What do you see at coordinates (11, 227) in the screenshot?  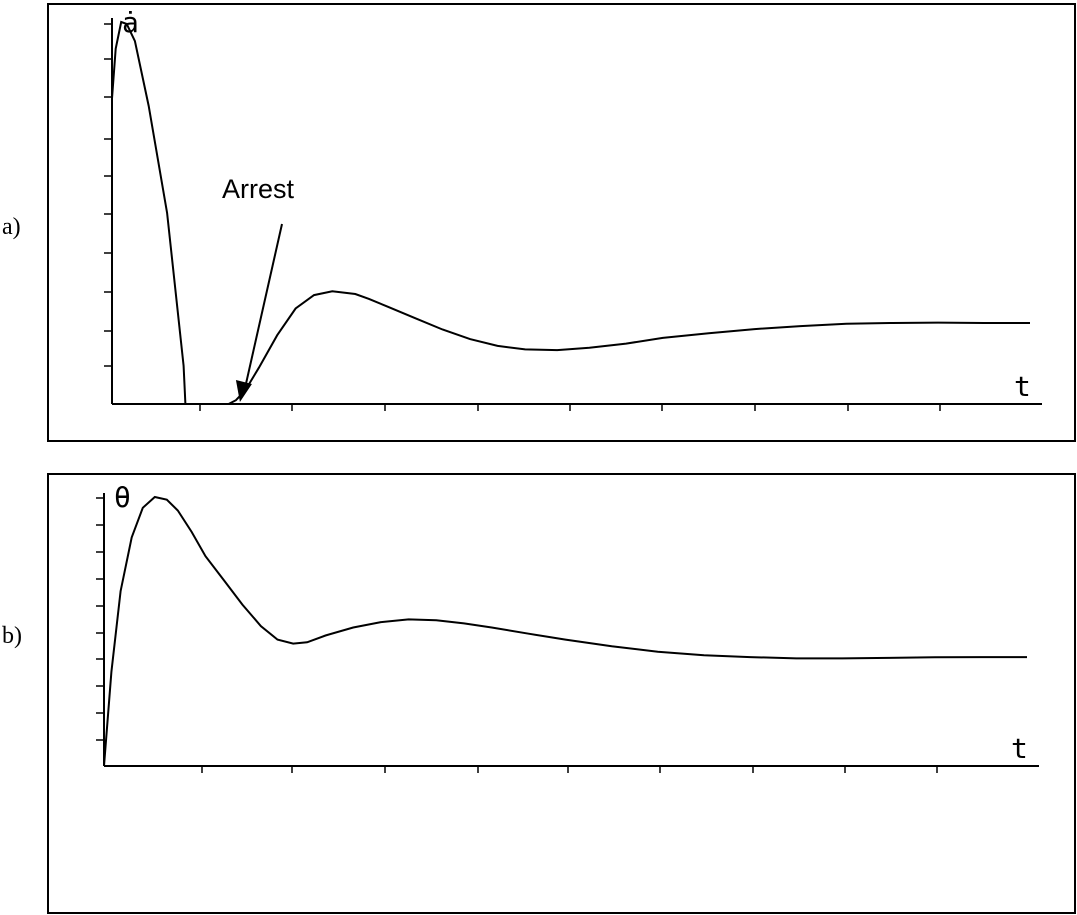 I see `panel-a-label: a)` at bounding box center [11, 227].